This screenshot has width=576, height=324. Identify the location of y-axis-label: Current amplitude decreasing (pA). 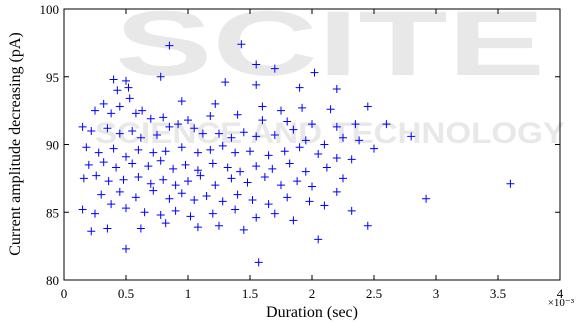
(15, 143).